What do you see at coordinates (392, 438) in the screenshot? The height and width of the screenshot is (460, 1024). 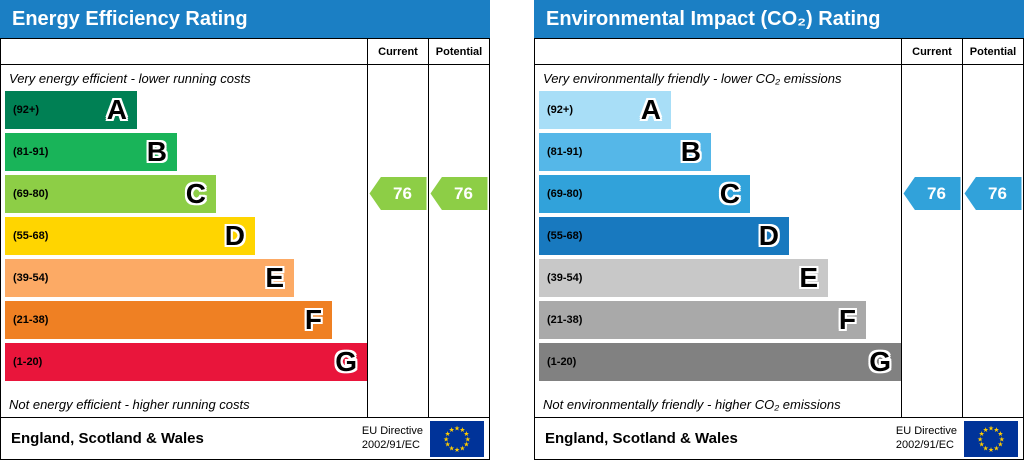 I see `eu-directive-label: EU Directive 2002/91/EC` at bounding box center [392, 438].